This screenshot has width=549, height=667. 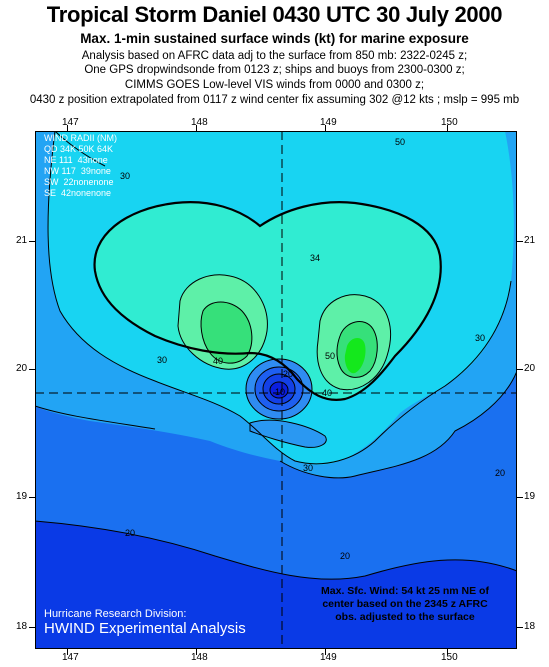 I want to click on contour-label: 10, so click(x=280, y=392).